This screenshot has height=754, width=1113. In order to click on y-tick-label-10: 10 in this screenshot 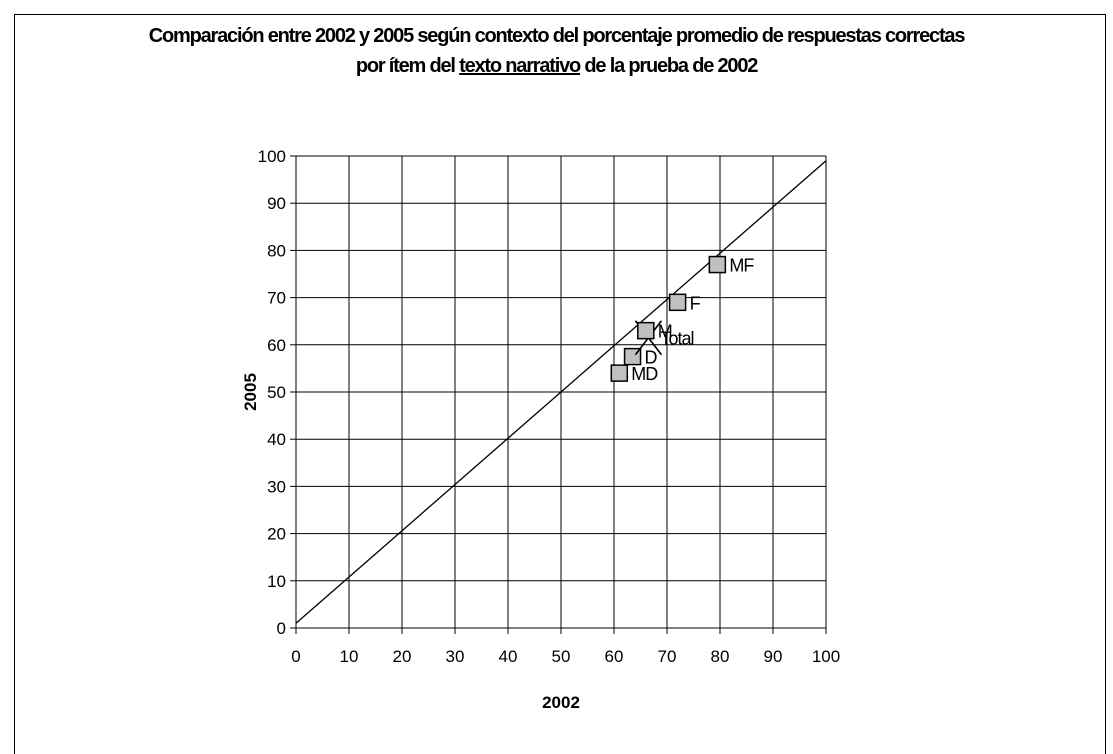, I will do `click(276, 581)`.